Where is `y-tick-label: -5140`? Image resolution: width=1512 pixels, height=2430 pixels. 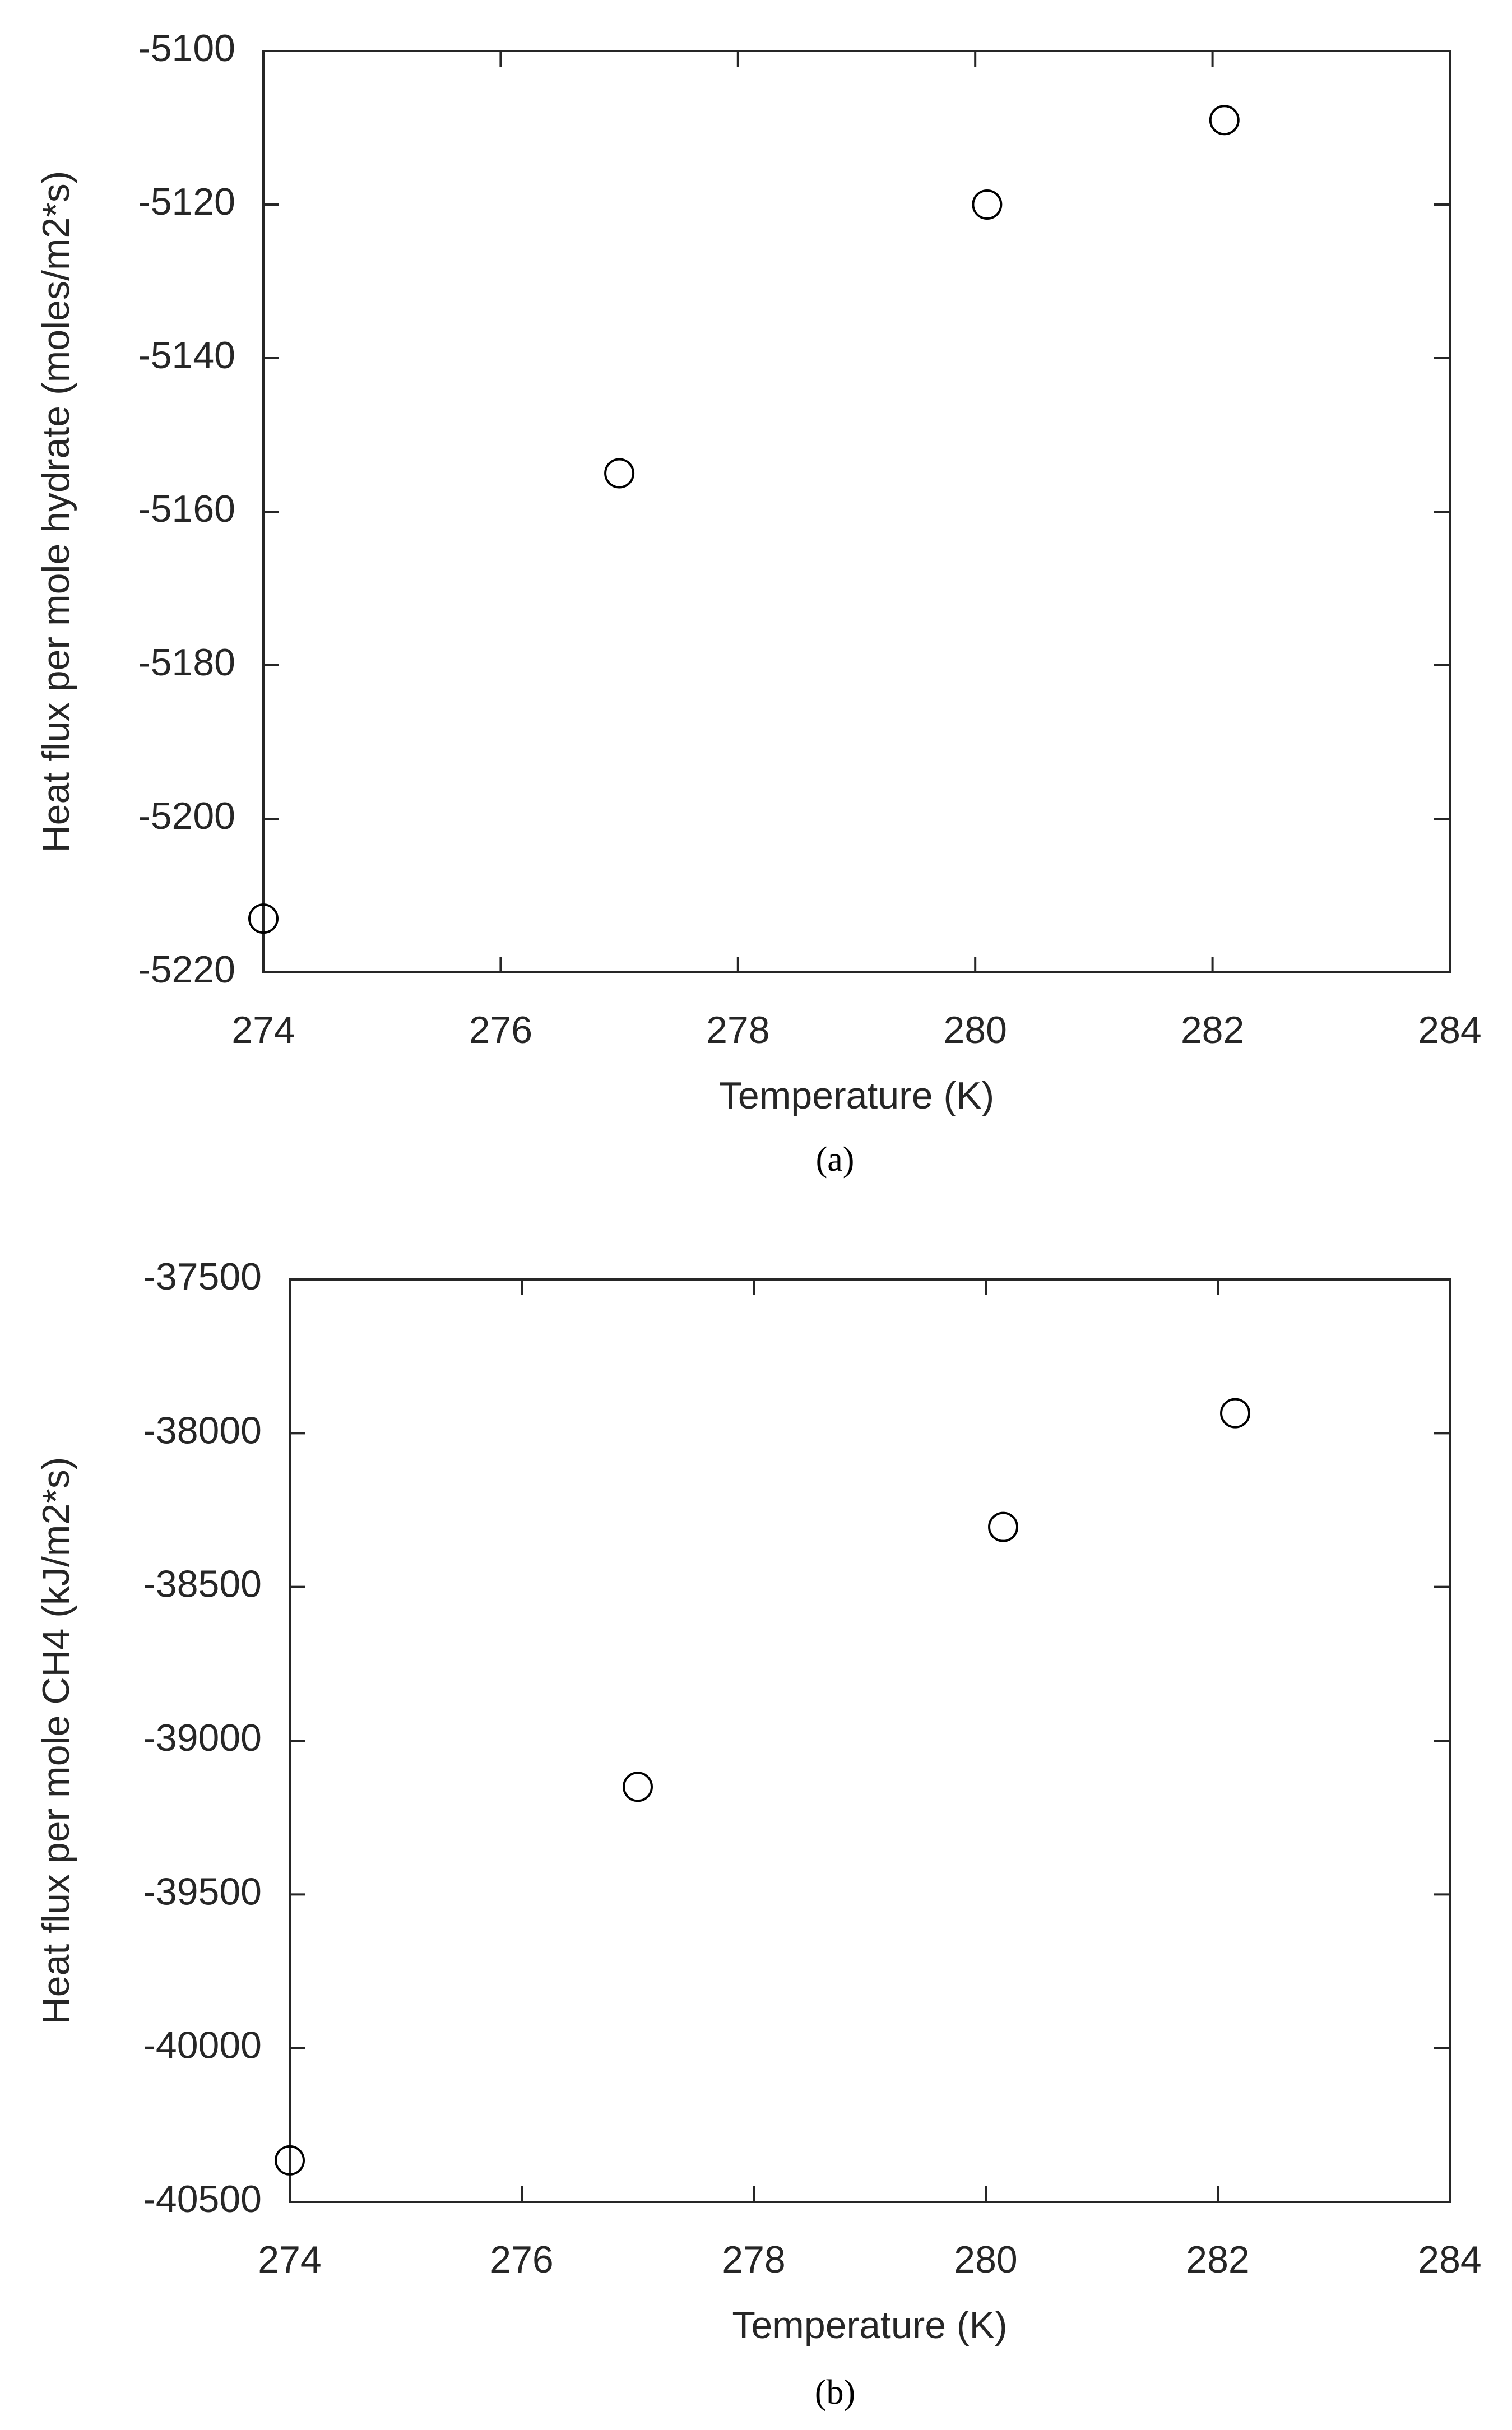
y-tick-label: -5140 is located at coordinates (186, 355).